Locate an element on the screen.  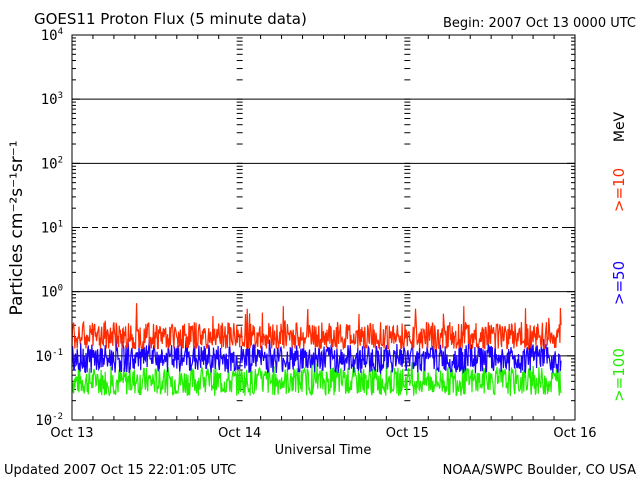
units-label: MeV is located at coordinates (620, 126).